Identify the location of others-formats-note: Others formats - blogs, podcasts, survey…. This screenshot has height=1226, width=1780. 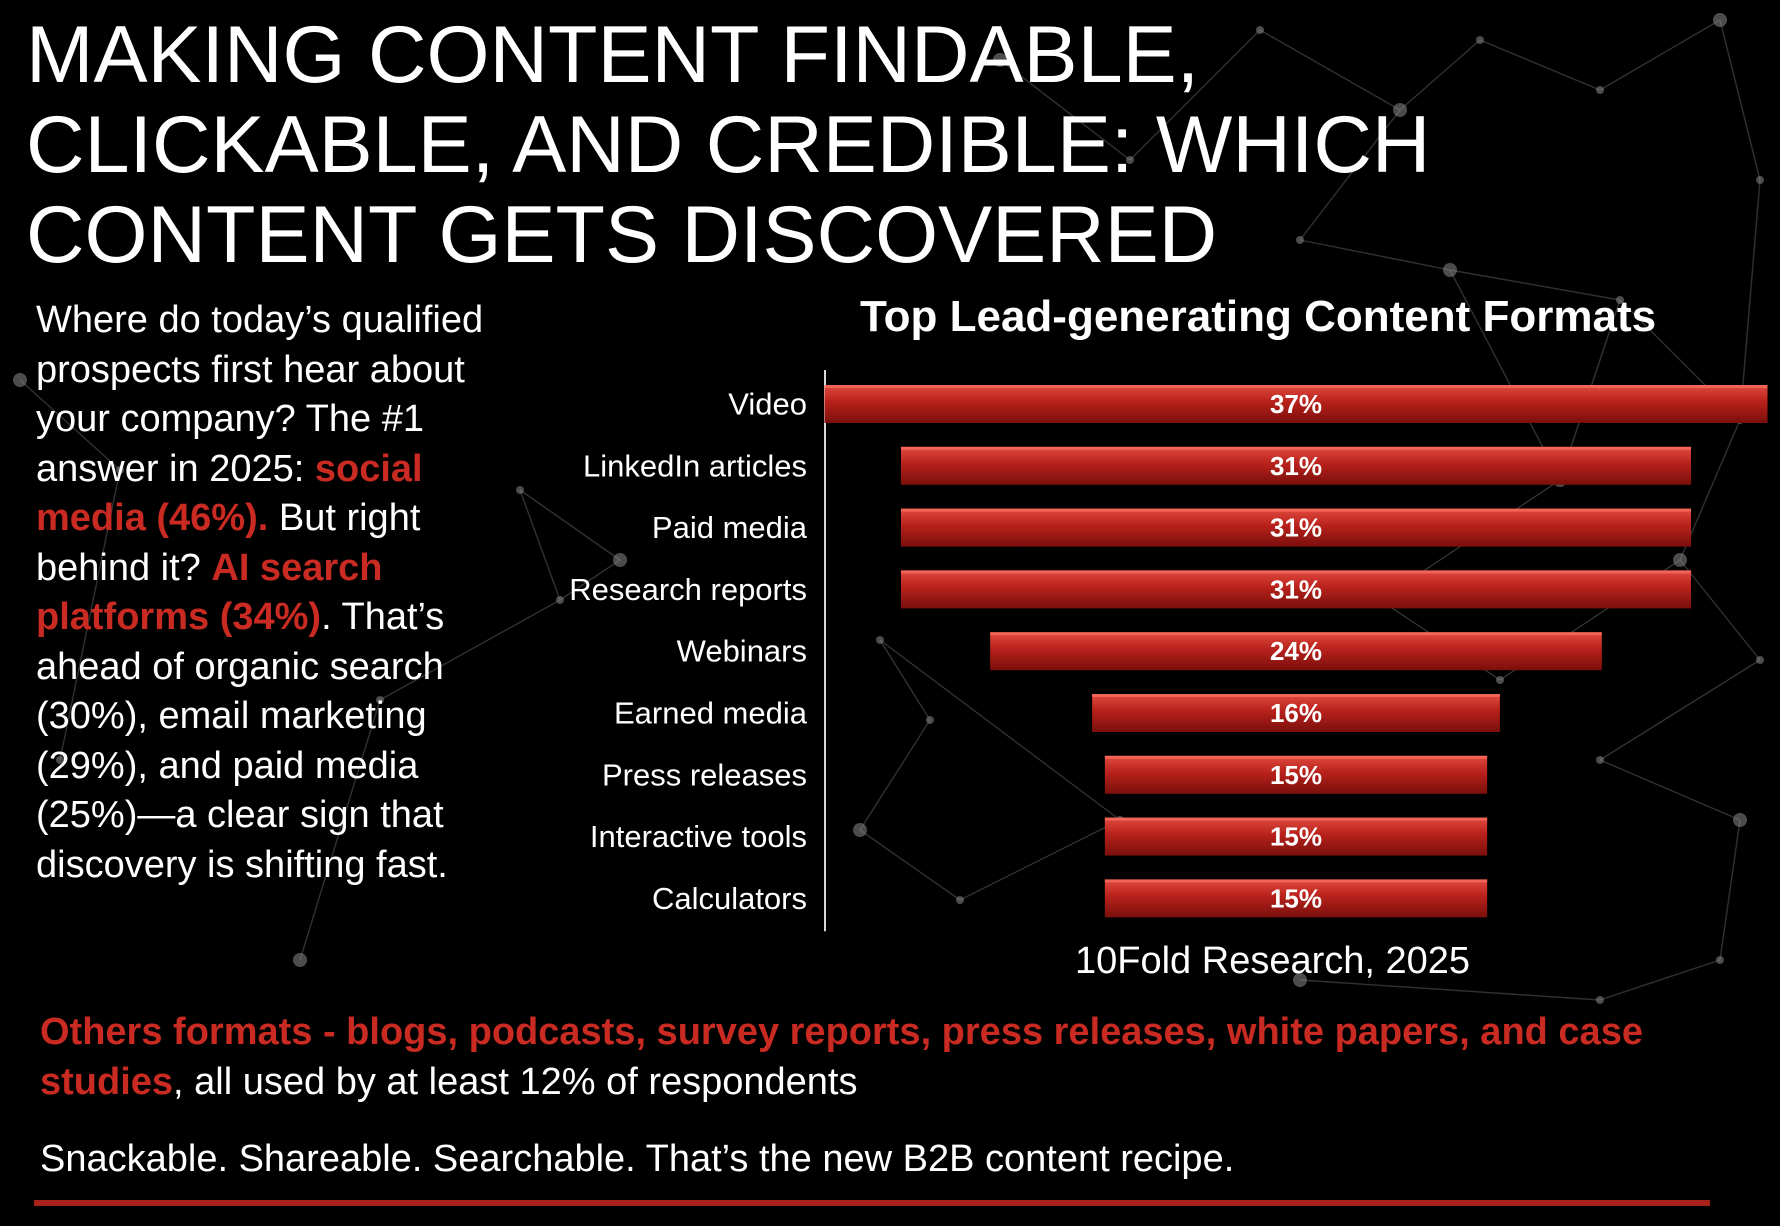
(900, 1057).